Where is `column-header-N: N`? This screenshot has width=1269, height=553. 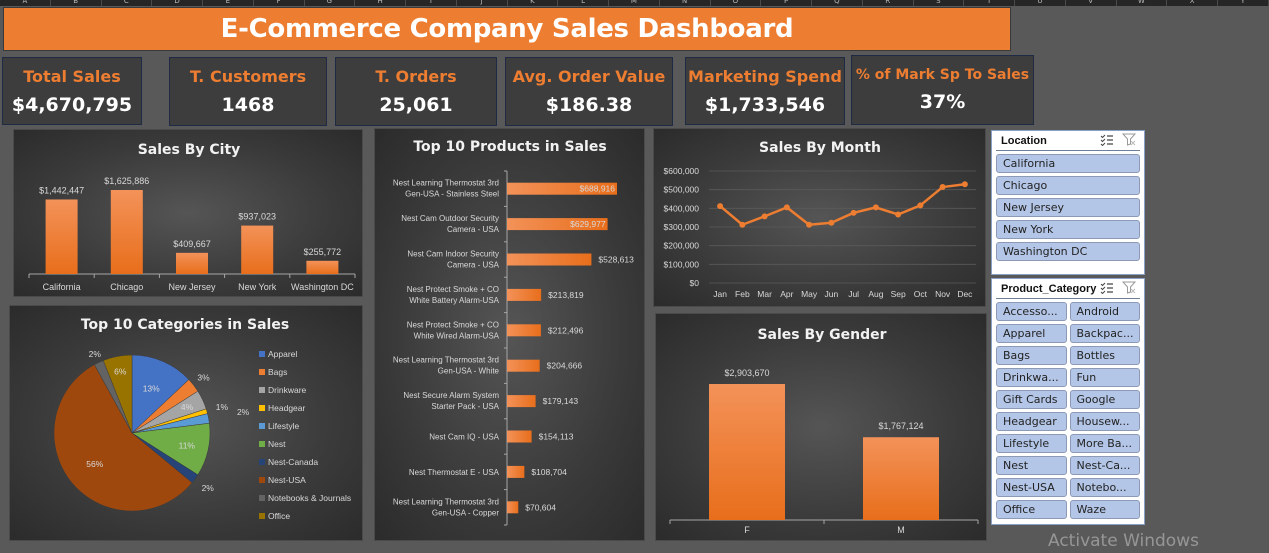 column-header-N: N is located at coordinates (685, 3).